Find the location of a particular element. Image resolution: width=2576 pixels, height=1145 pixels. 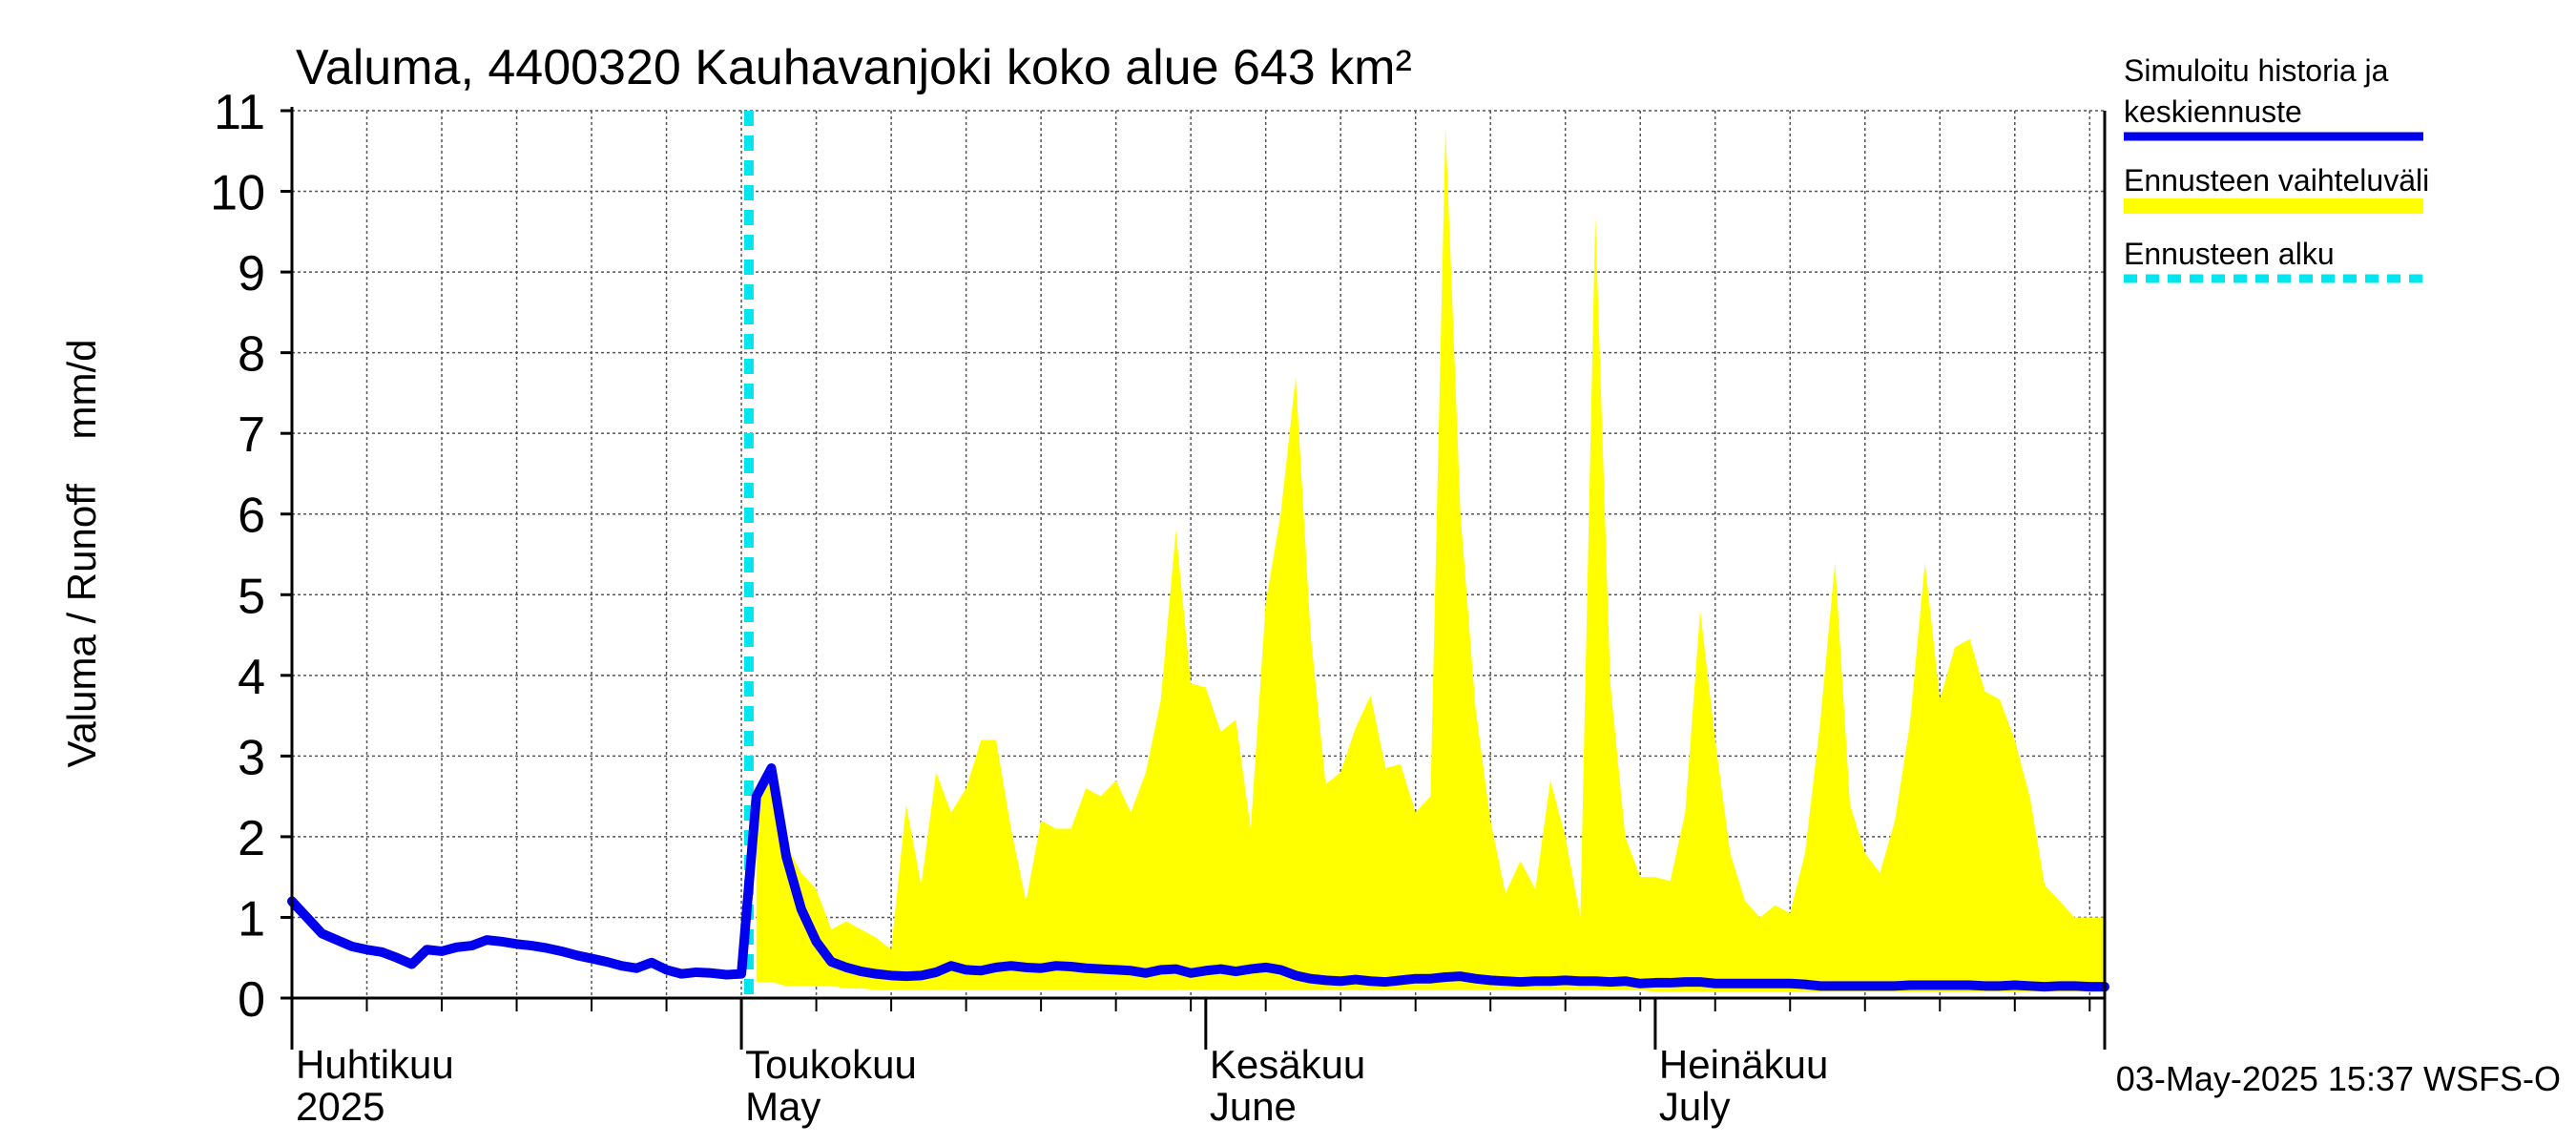

x-month-label-en: 2025 is located at coordinates (340, 1107).